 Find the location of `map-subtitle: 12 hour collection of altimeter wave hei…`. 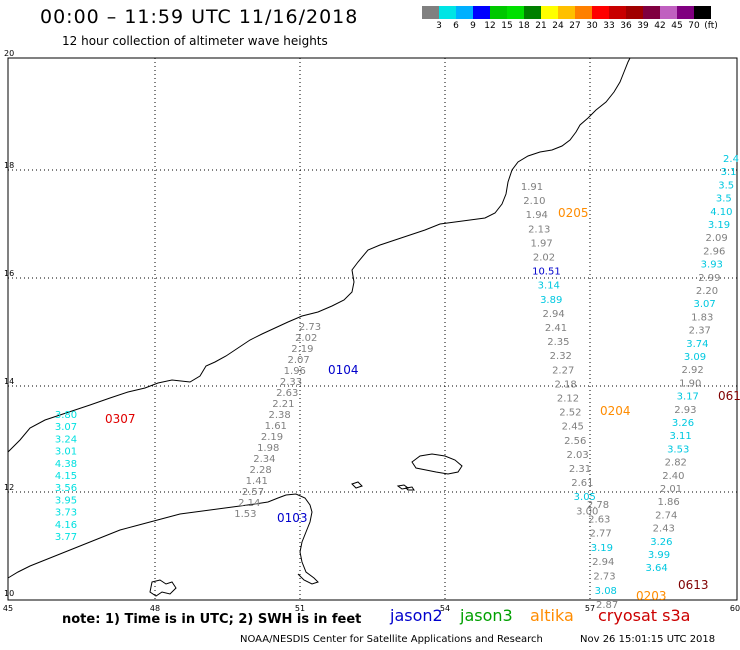

map-subtitle: 12 hour collection of altimeter wave hei… is located at coordinates (195, 41).